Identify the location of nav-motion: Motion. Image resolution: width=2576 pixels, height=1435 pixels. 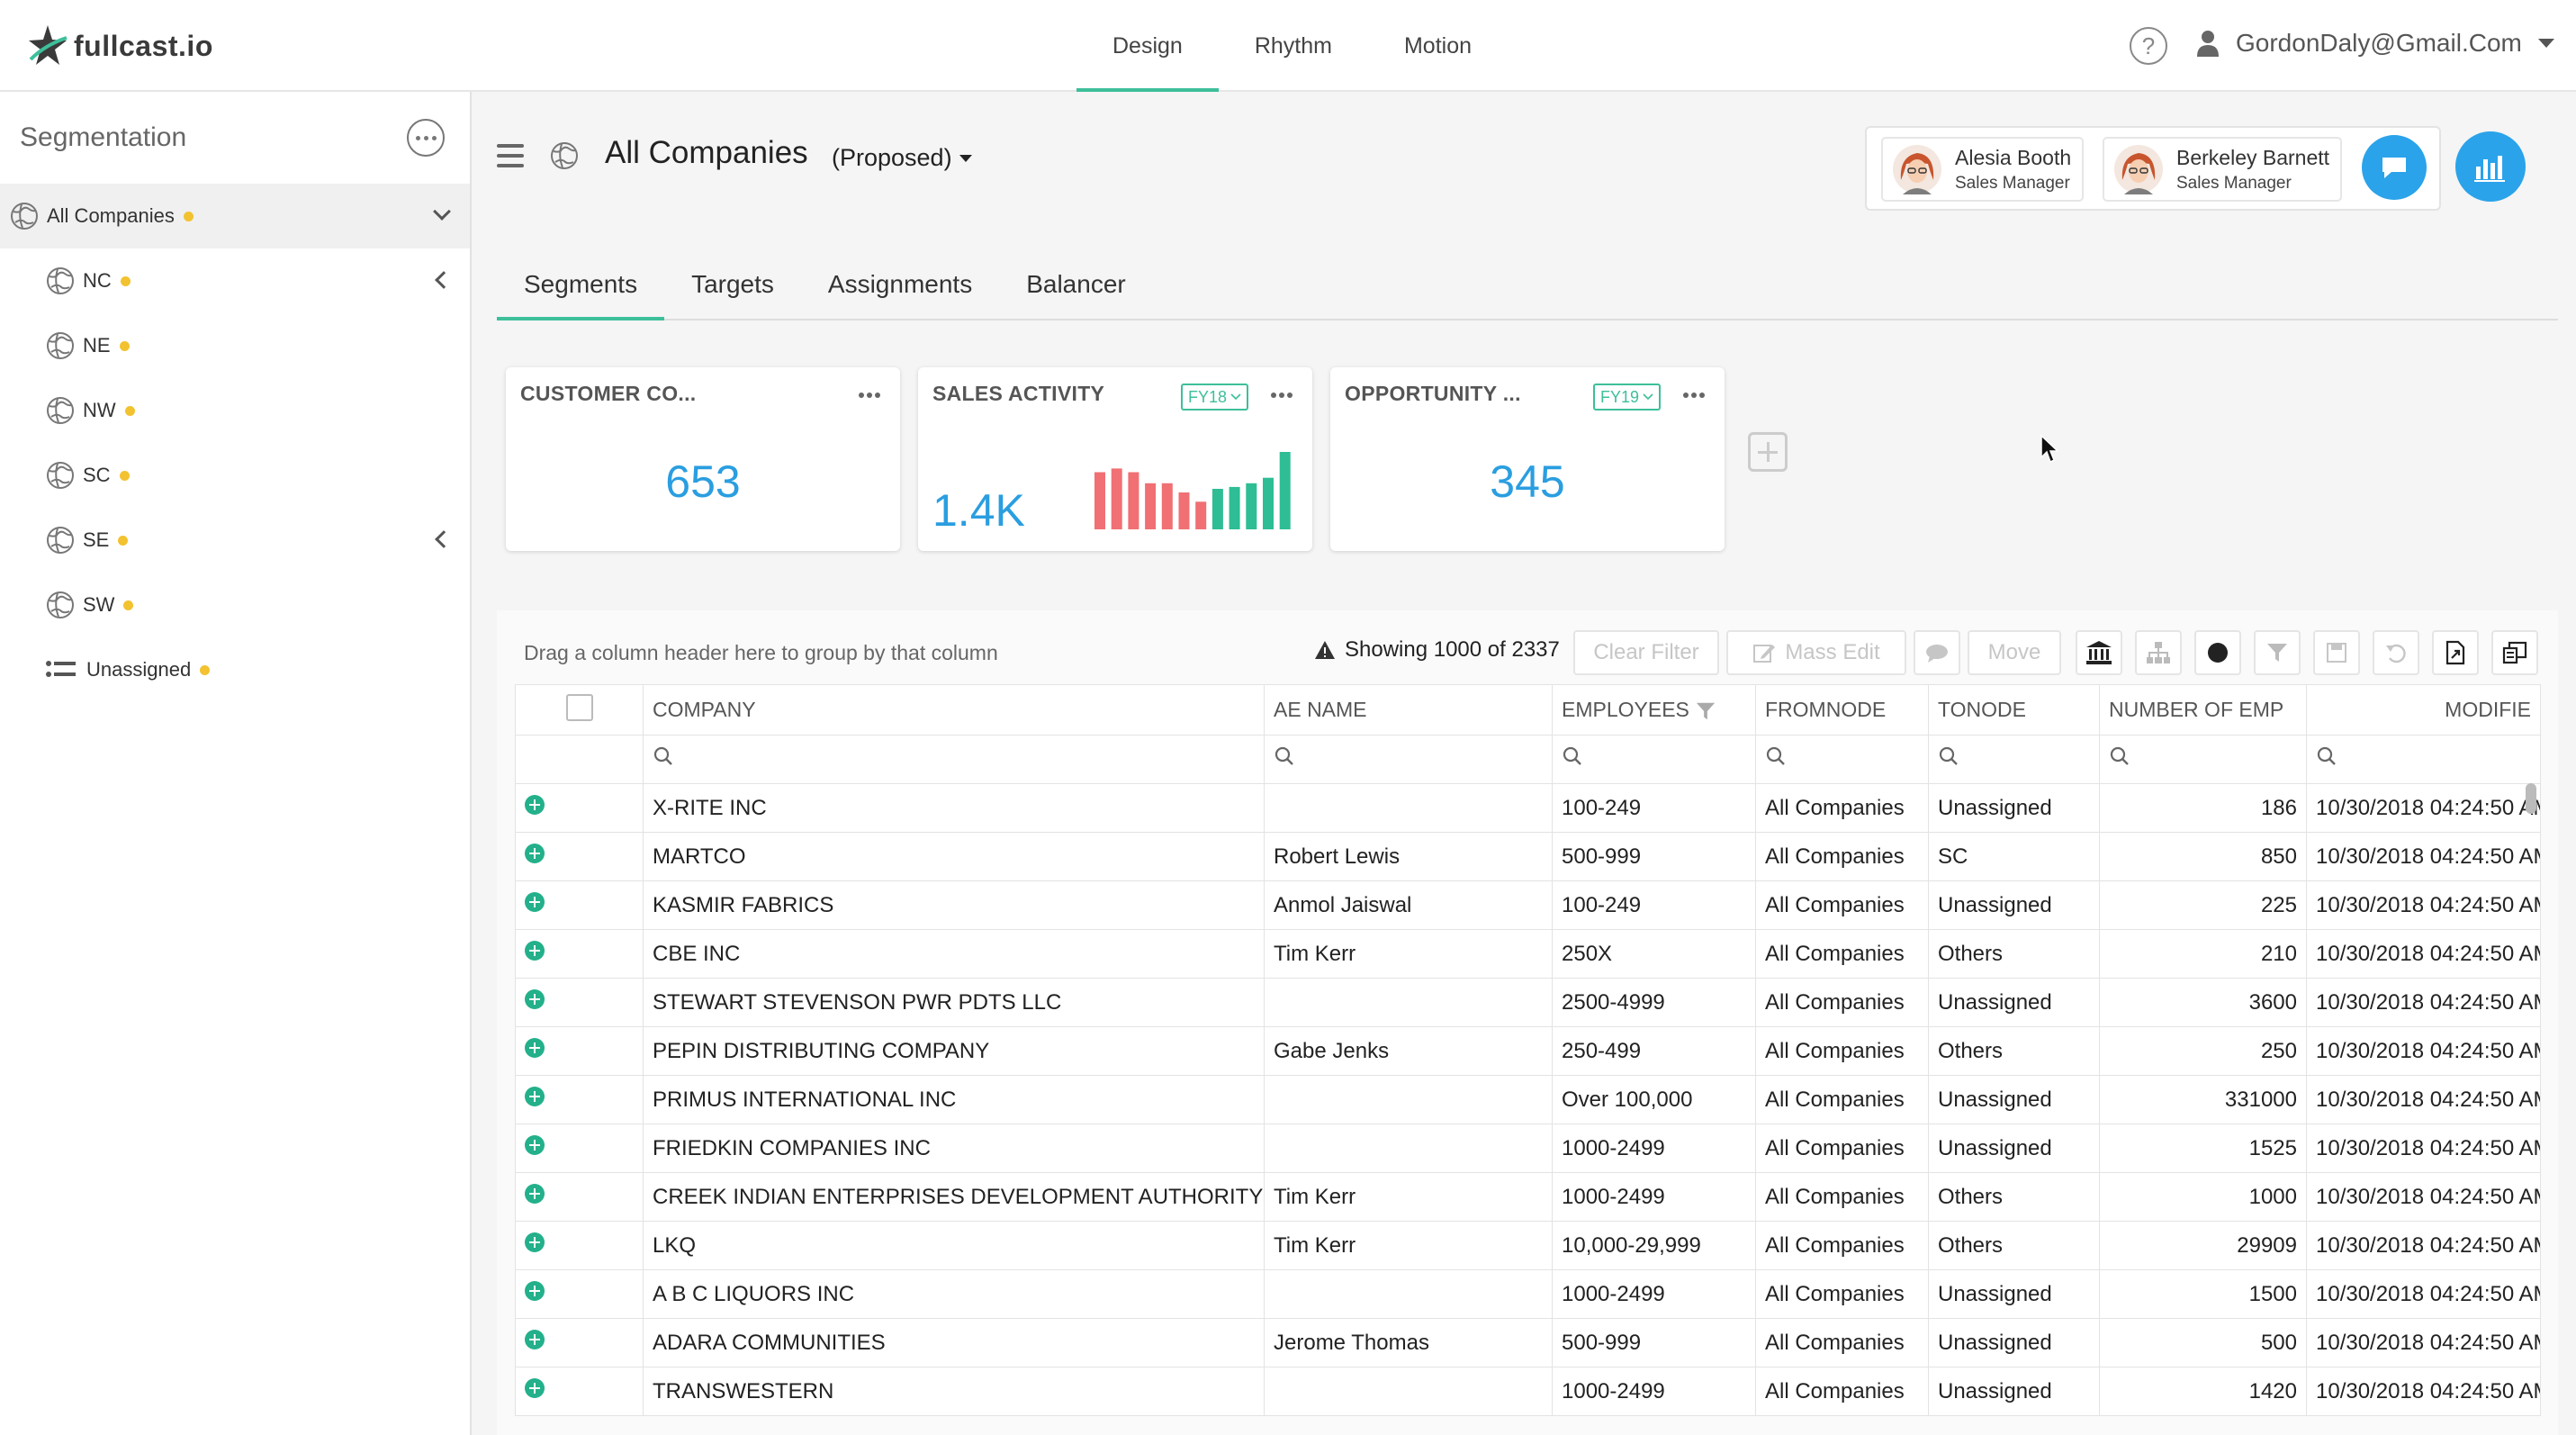
(1438, 45).